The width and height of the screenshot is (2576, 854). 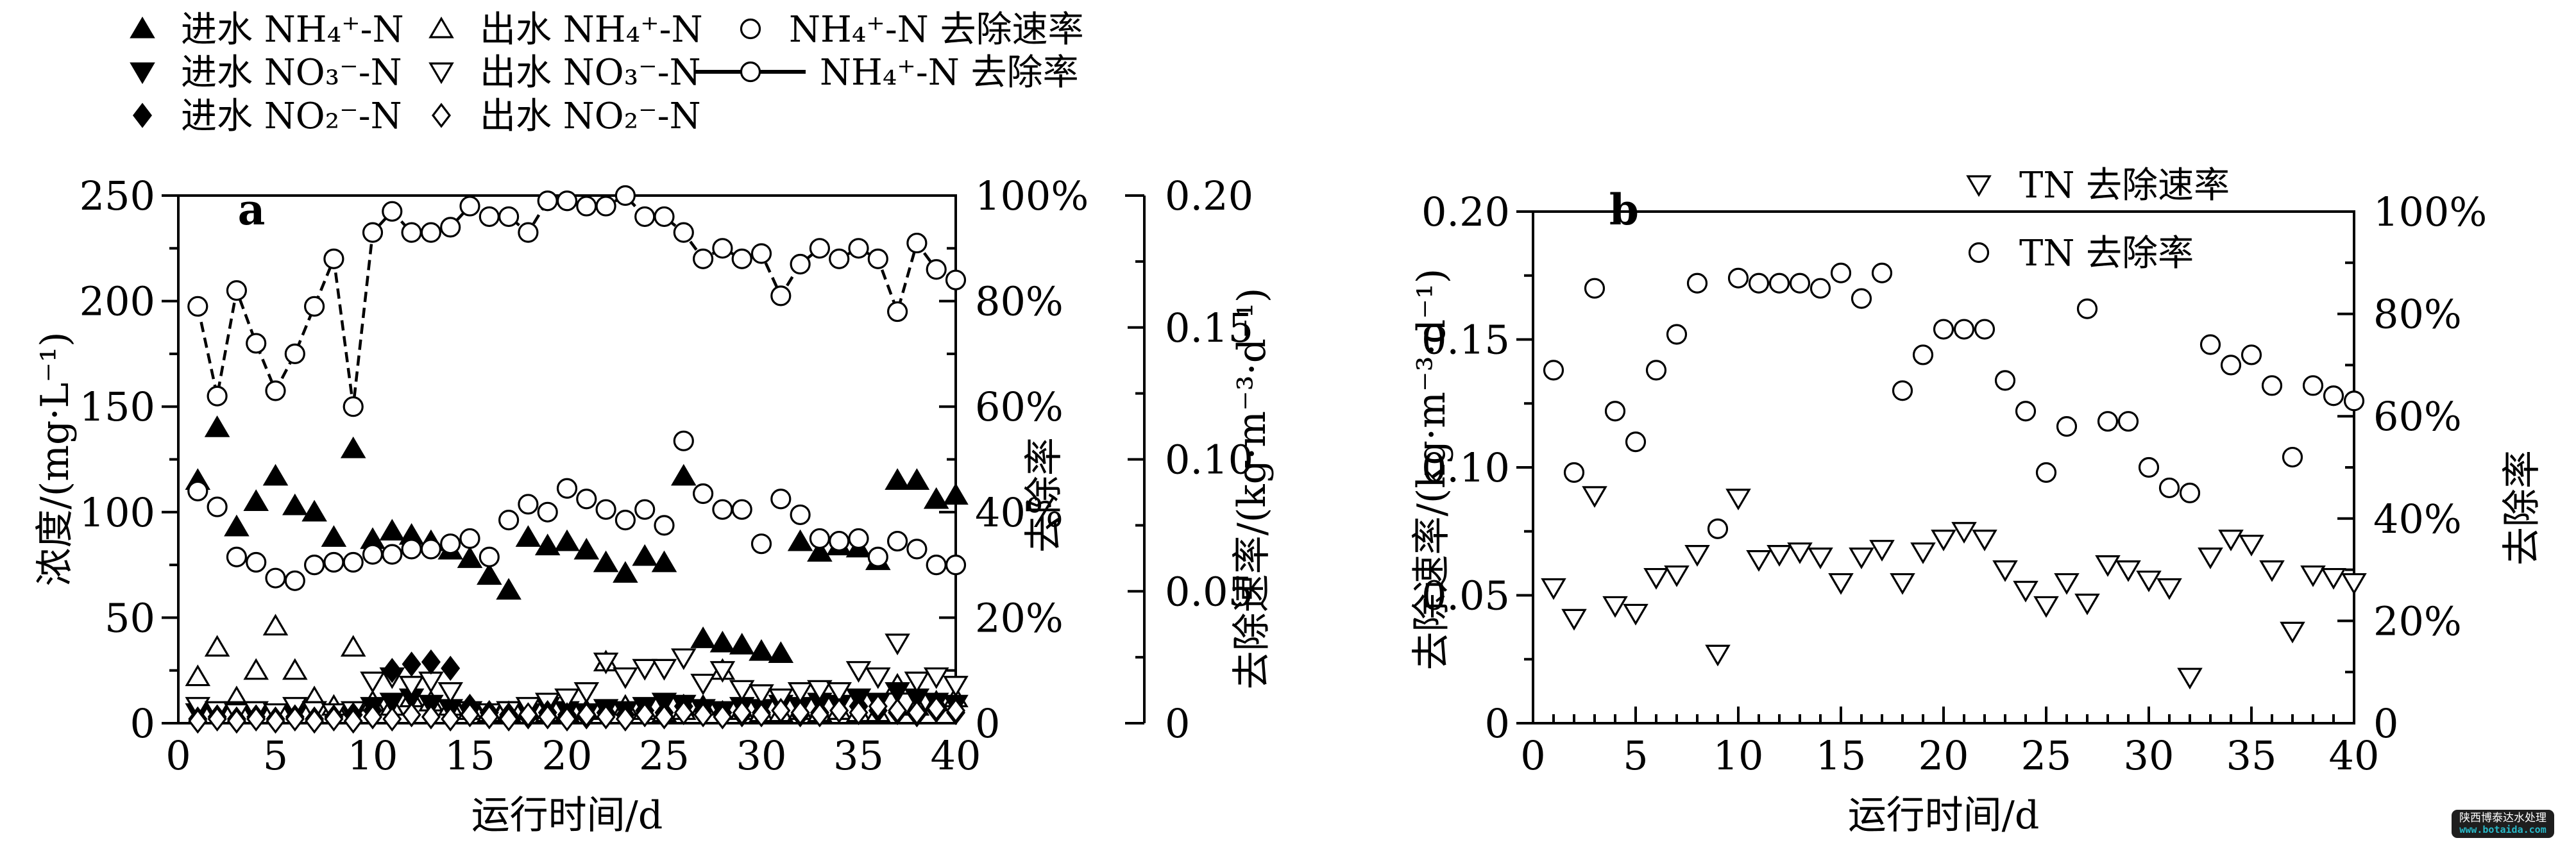 What do you see at coordinates (130, 617) in the screenshot?
I see `left-tick-label: 50` at bounding box center [130, 617].